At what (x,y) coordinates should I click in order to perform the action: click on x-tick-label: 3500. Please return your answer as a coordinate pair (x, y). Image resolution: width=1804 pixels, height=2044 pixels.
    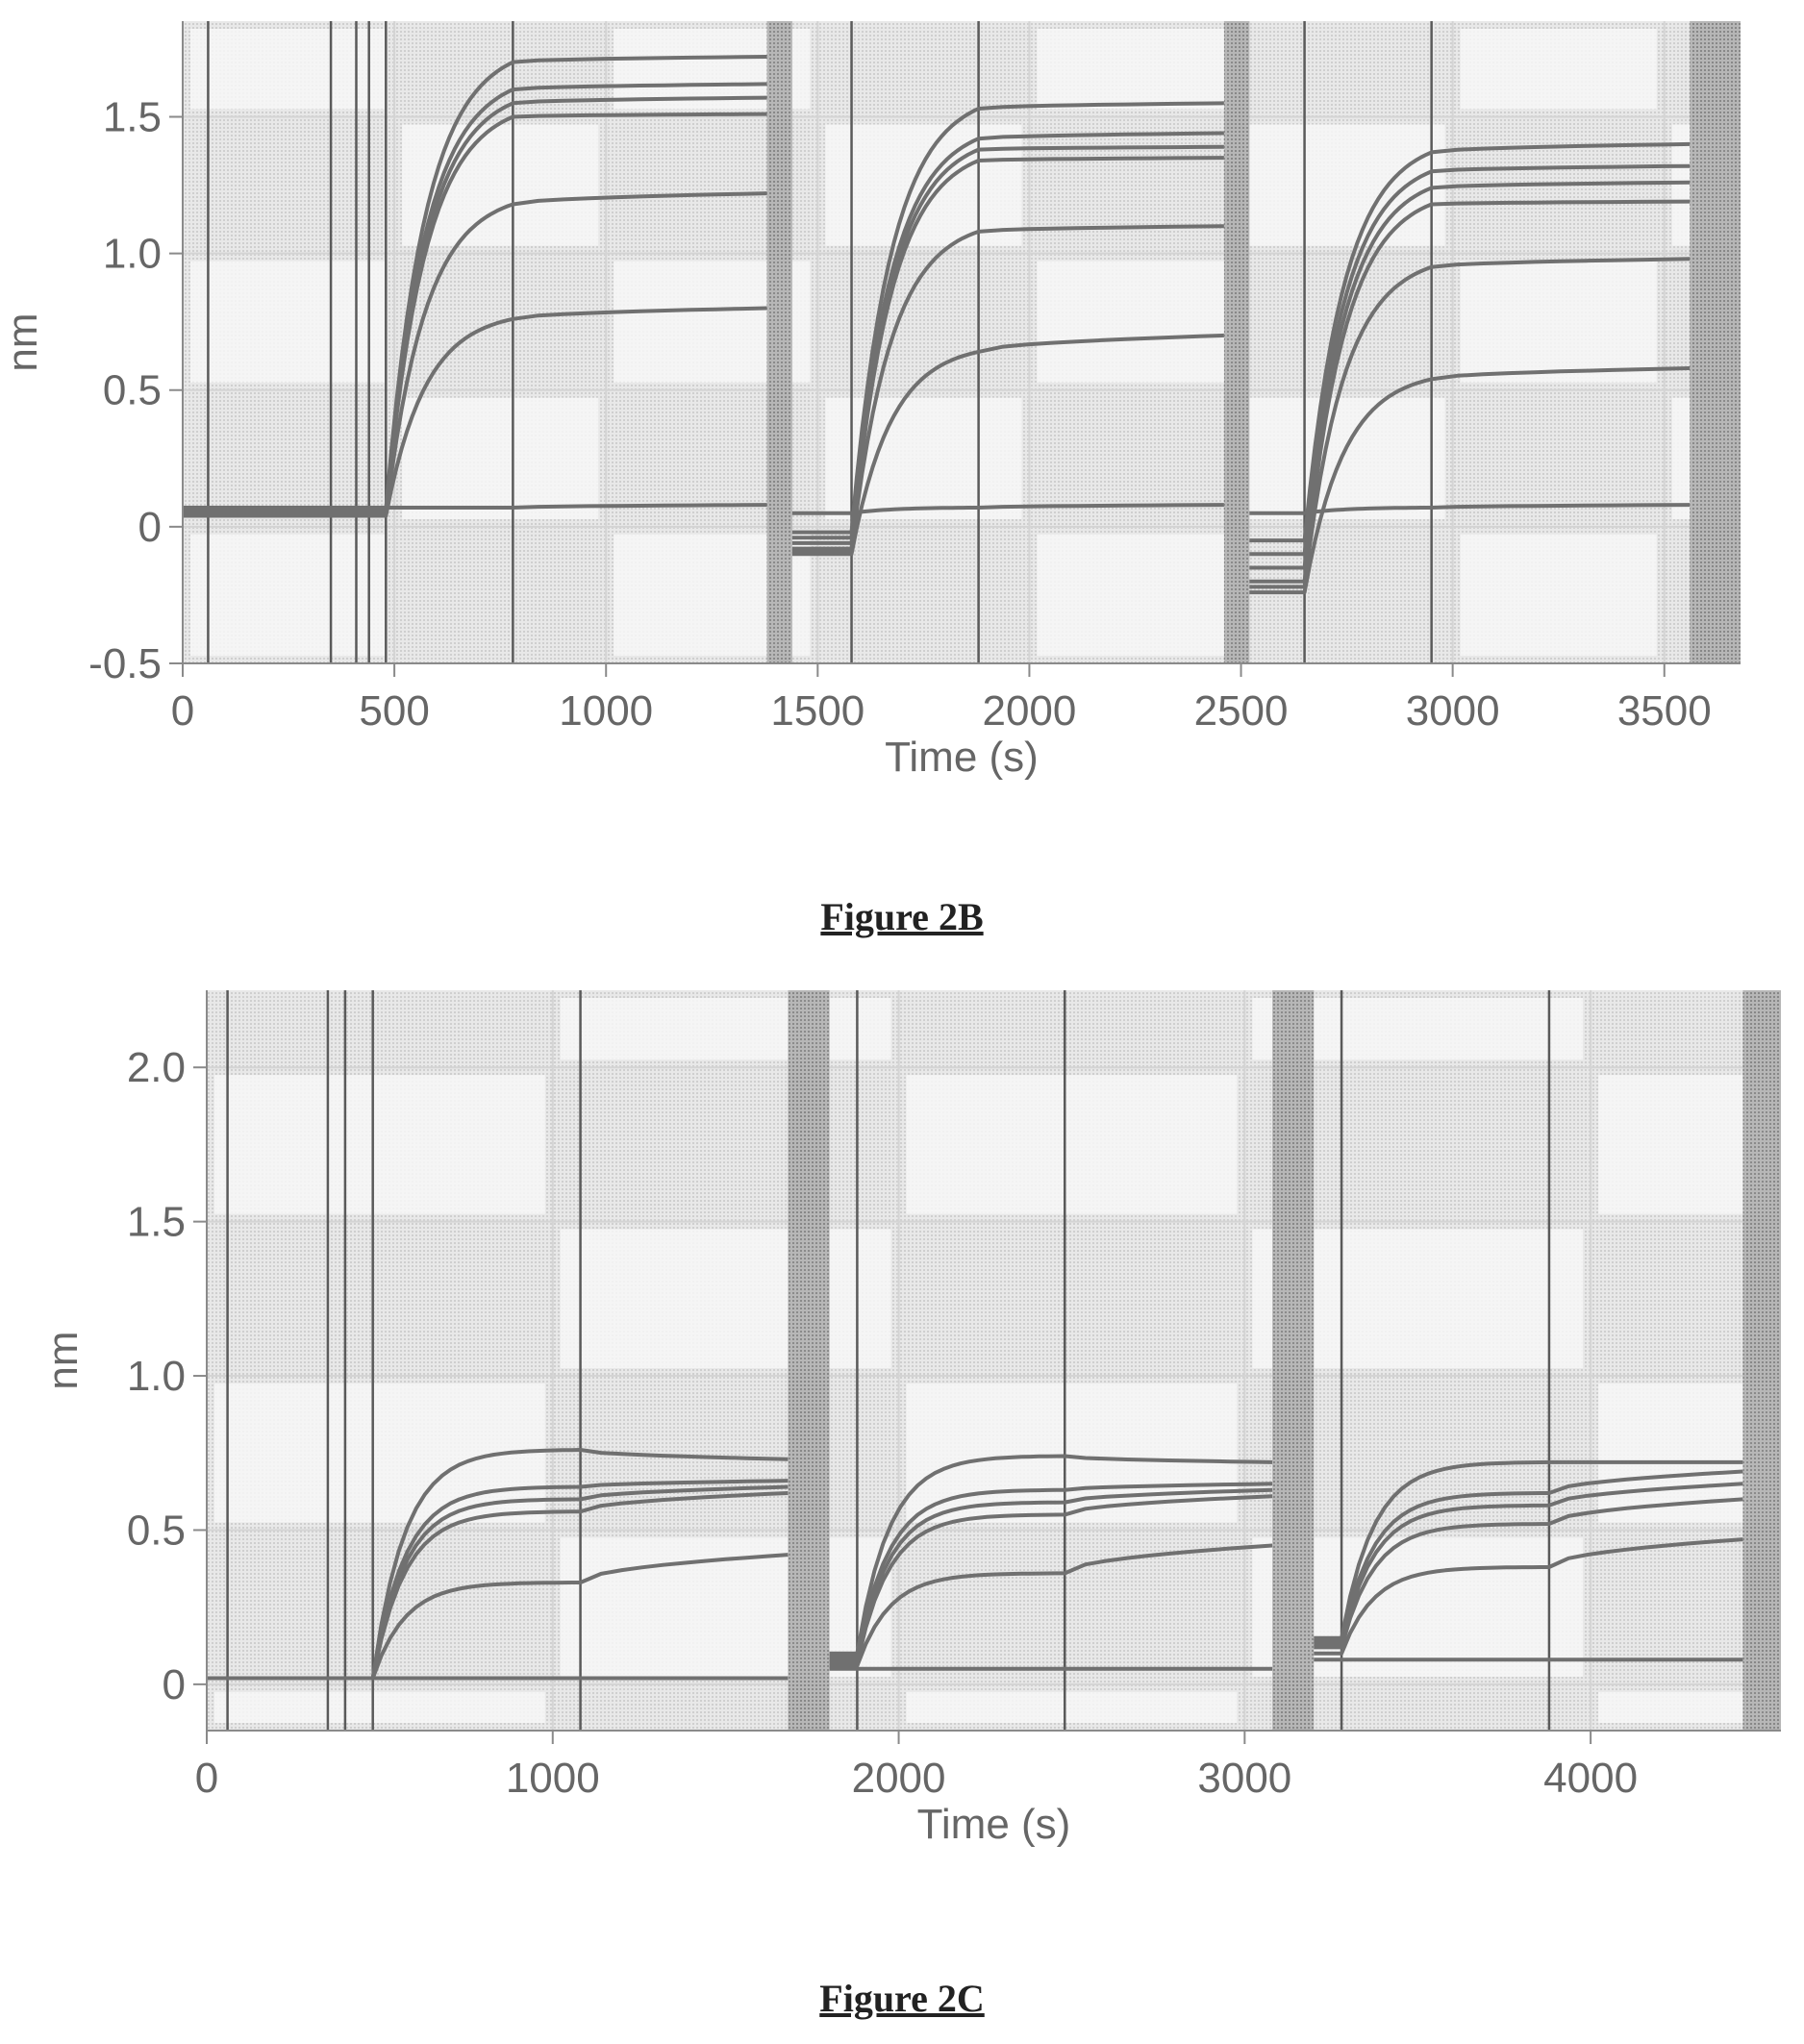
    Looking at the image, I should click on (1664, 711).